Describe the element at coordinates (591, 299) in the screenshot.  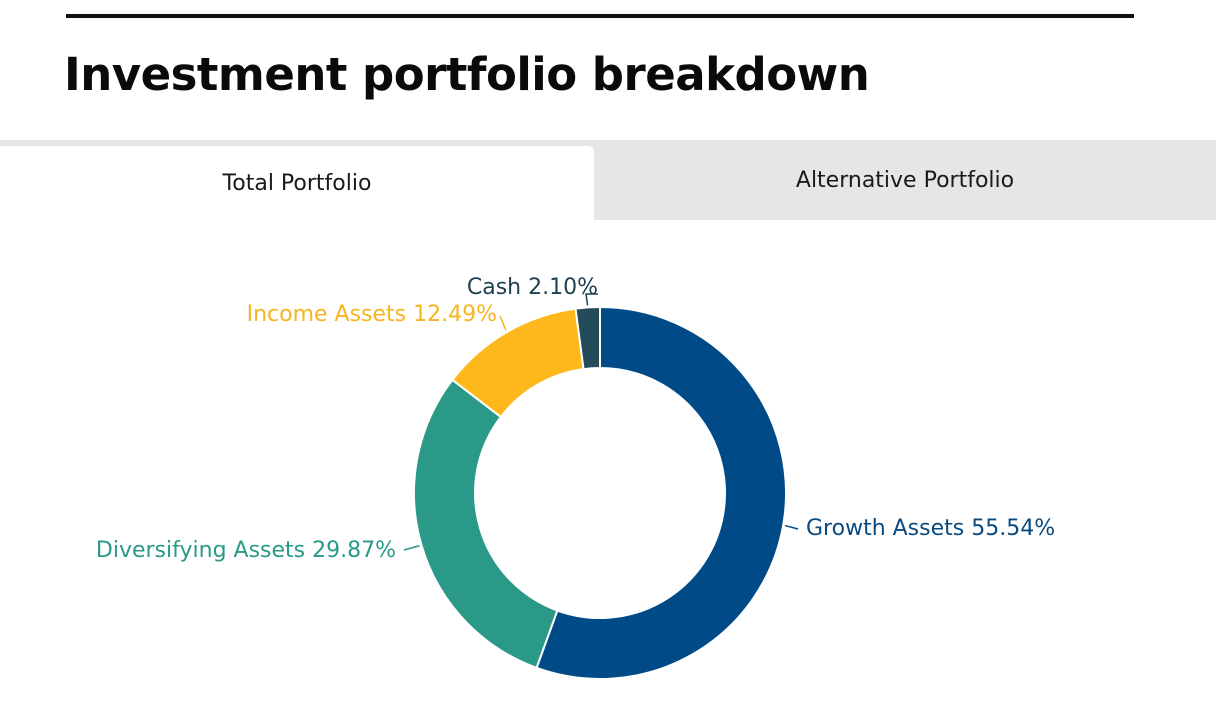
I see `connector-cash` at that location.